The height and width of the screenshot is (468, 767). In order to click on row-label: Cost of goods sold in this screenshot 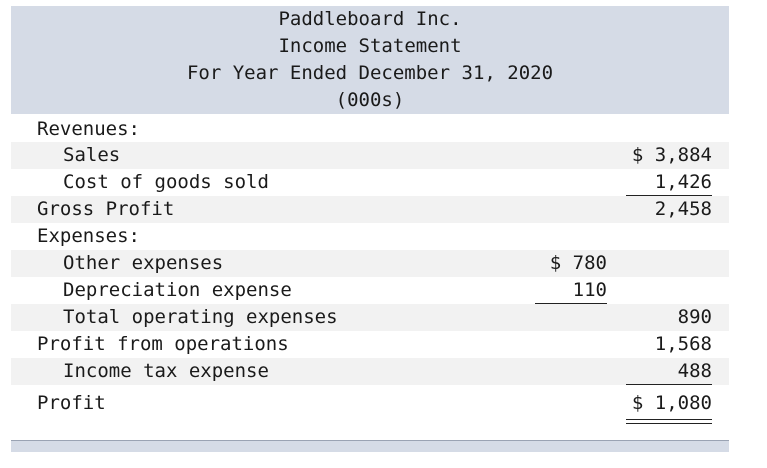, I will do `click(166, 182)`.